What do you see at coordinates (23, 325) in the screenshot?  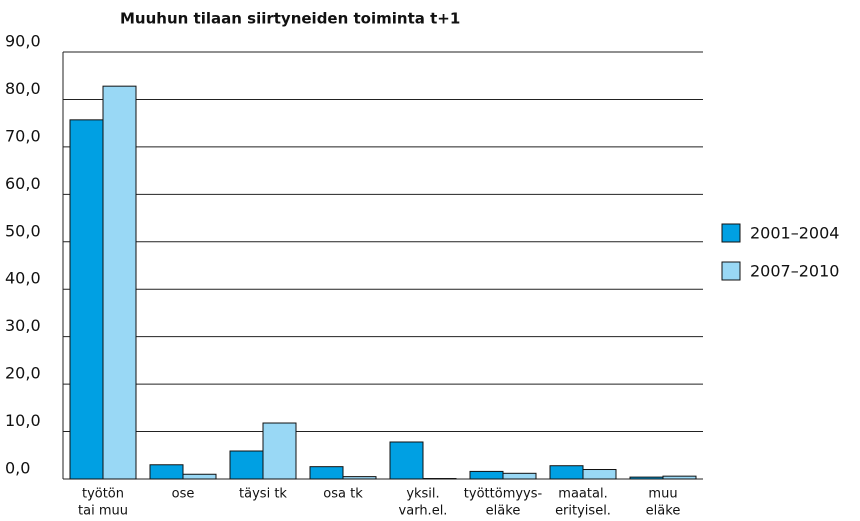 I see `y-tick-label: 30,0` at bounding box center [23, 325].